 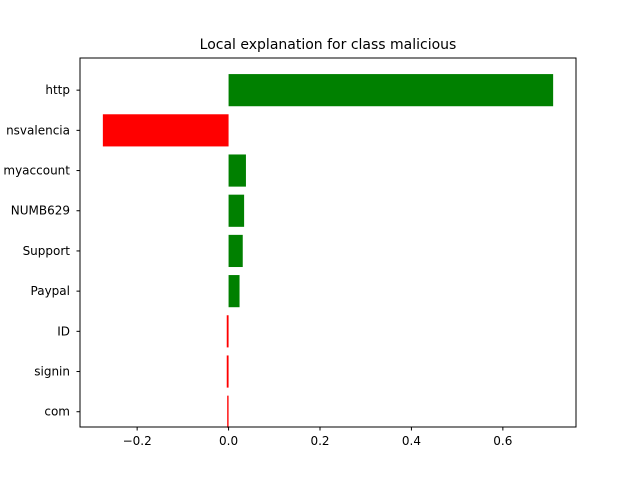 I want to click on bar-myaccount, so click(x=237, y=170).